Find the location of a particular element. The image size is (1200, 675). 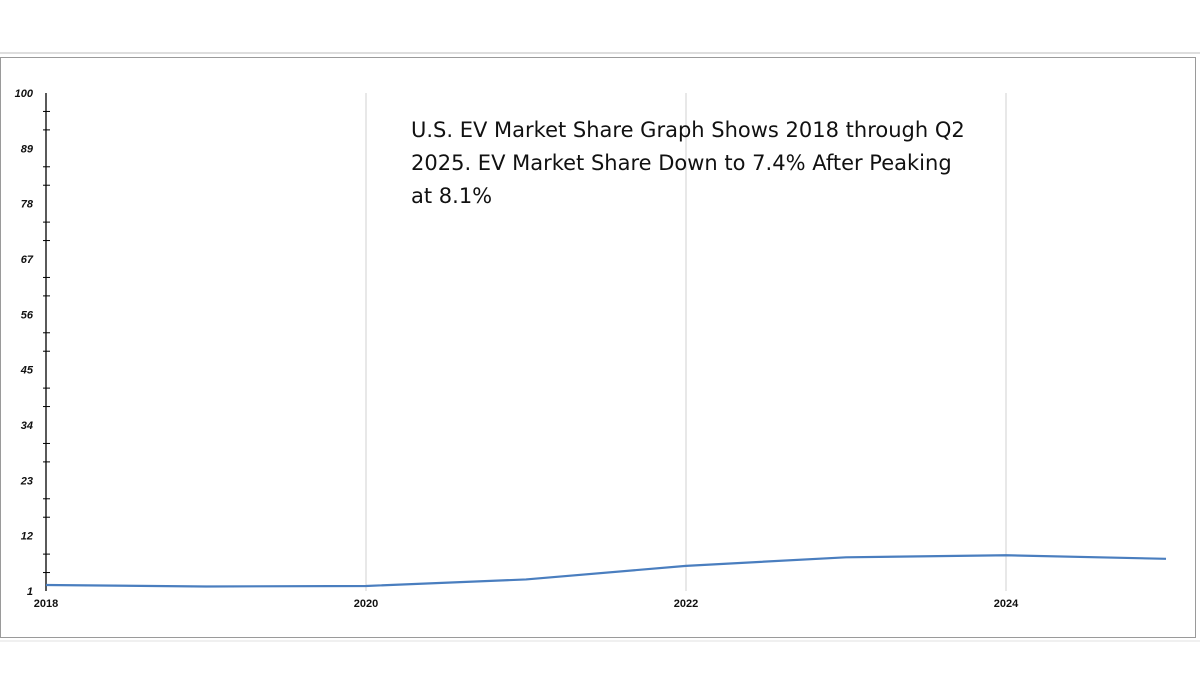

y-tick-label: 100 is located at coordinates (24, 94).